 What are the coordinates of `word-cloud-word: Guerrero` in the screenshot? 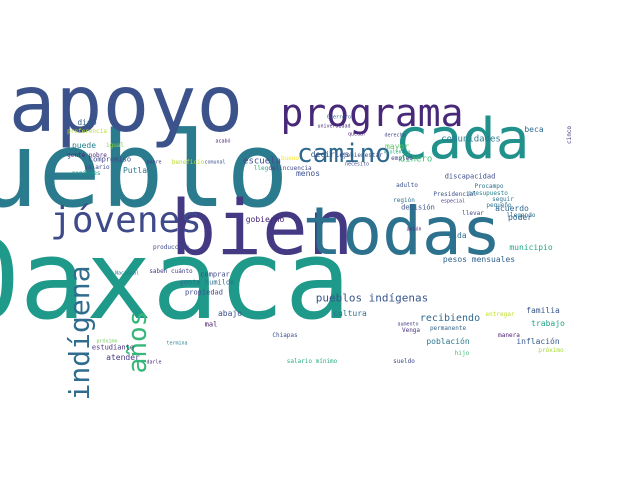 It's located at (339, 117).